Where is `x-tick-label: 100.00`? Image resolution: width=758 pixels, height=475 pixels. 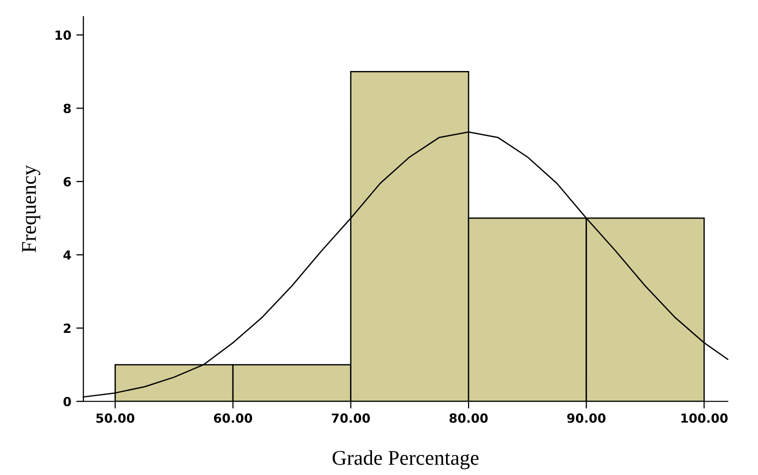
x-tick-label: 100.00 is located at coordinates (704, 418).